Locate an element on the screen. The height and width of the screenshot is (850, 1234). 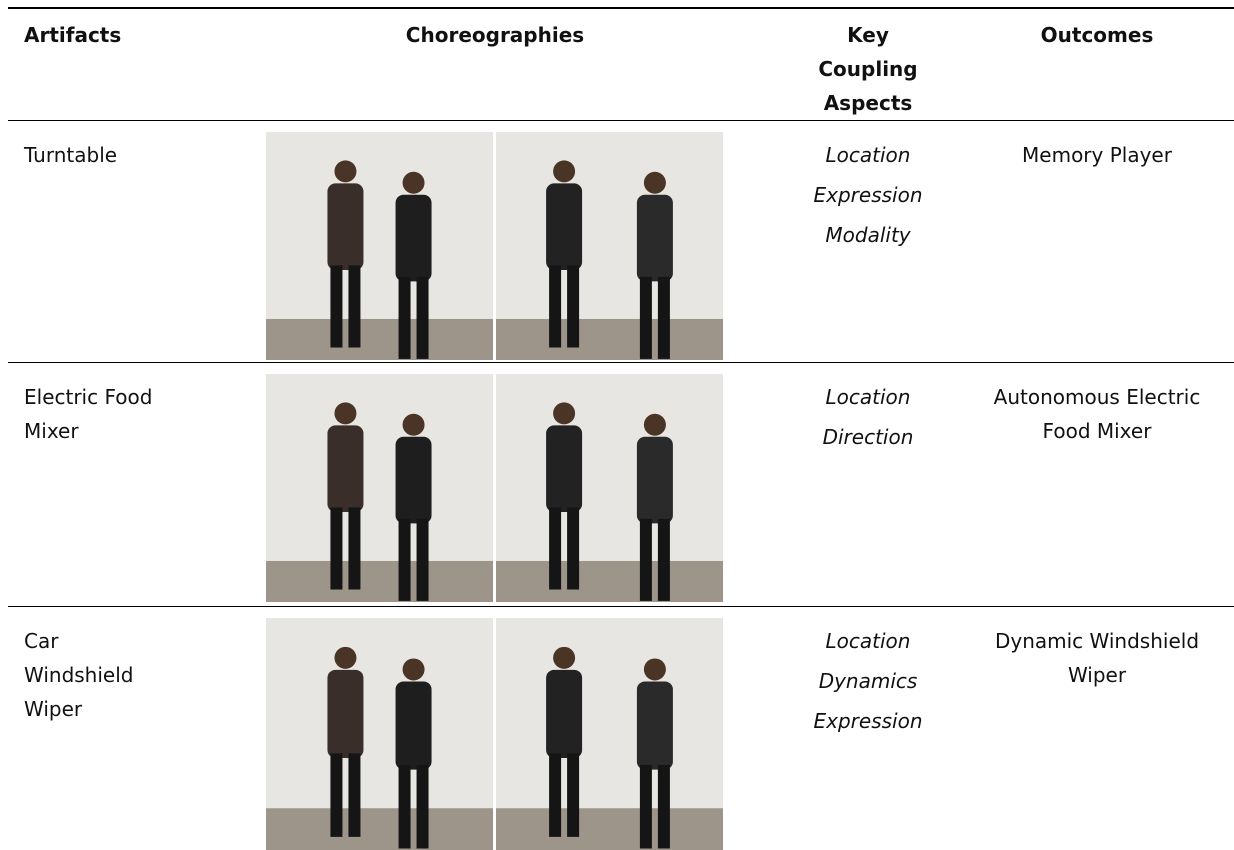
header-artifacts: Artifacts is located at coordinates (73, 35).